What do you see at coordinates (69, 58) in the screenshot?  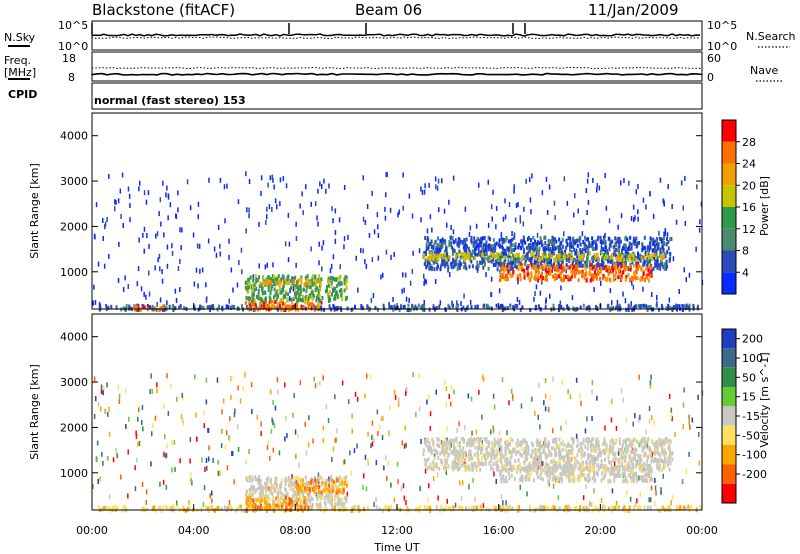 I see `freq-top: 18` at bounding box center [69, 58].